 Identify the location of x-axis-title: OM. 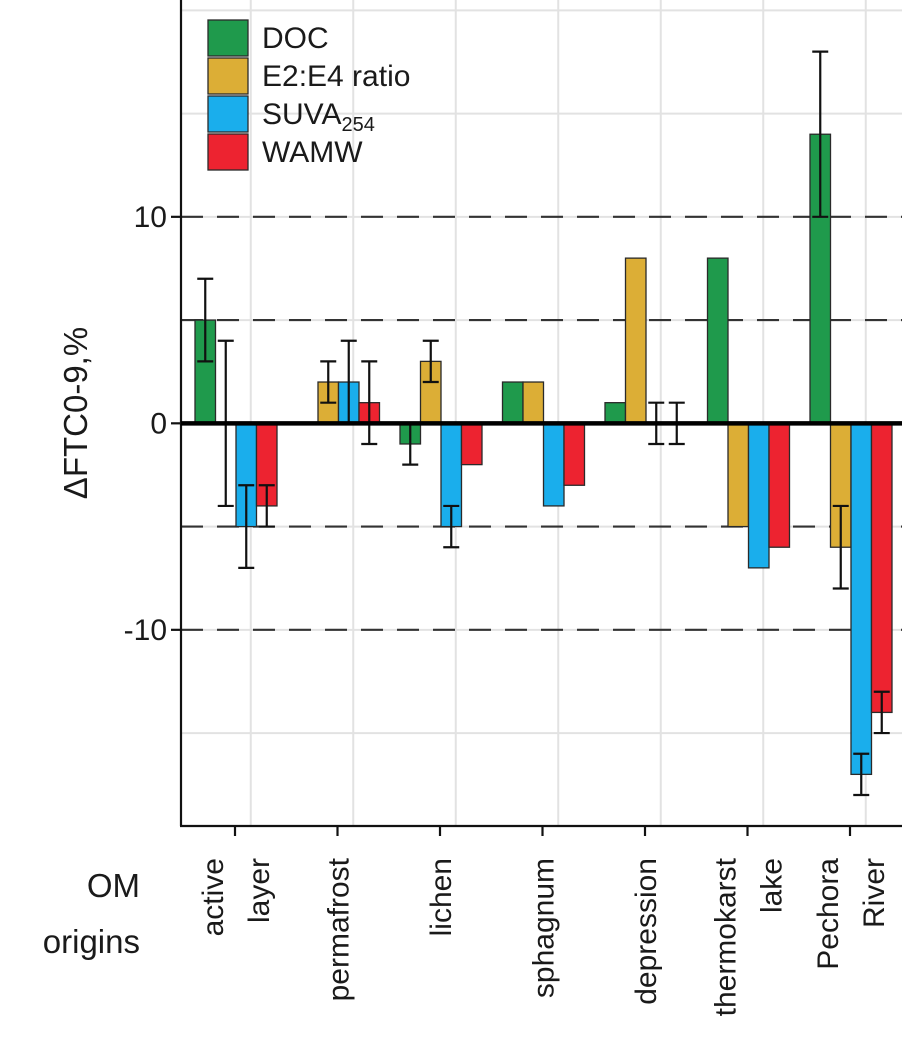
(113, 885).